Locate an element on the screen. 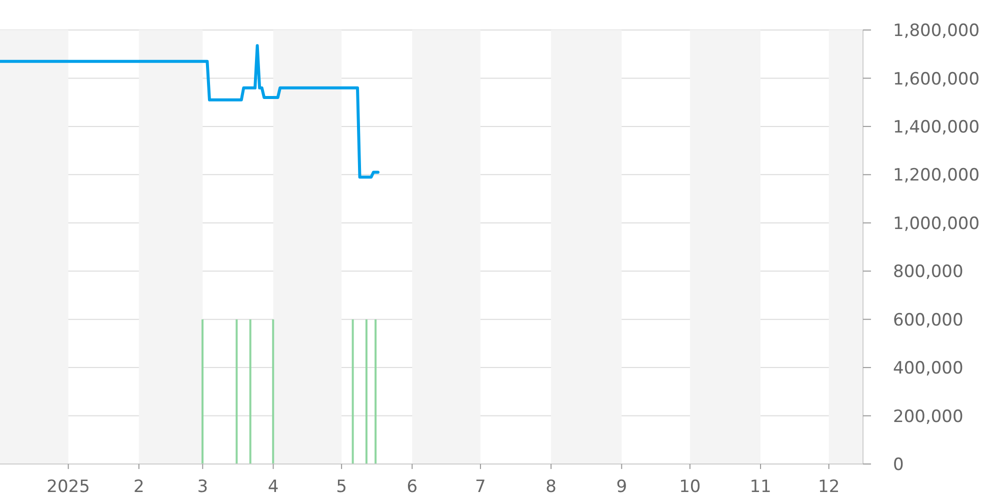  x-tick-label: 5 is located at coordinates (341, 487).